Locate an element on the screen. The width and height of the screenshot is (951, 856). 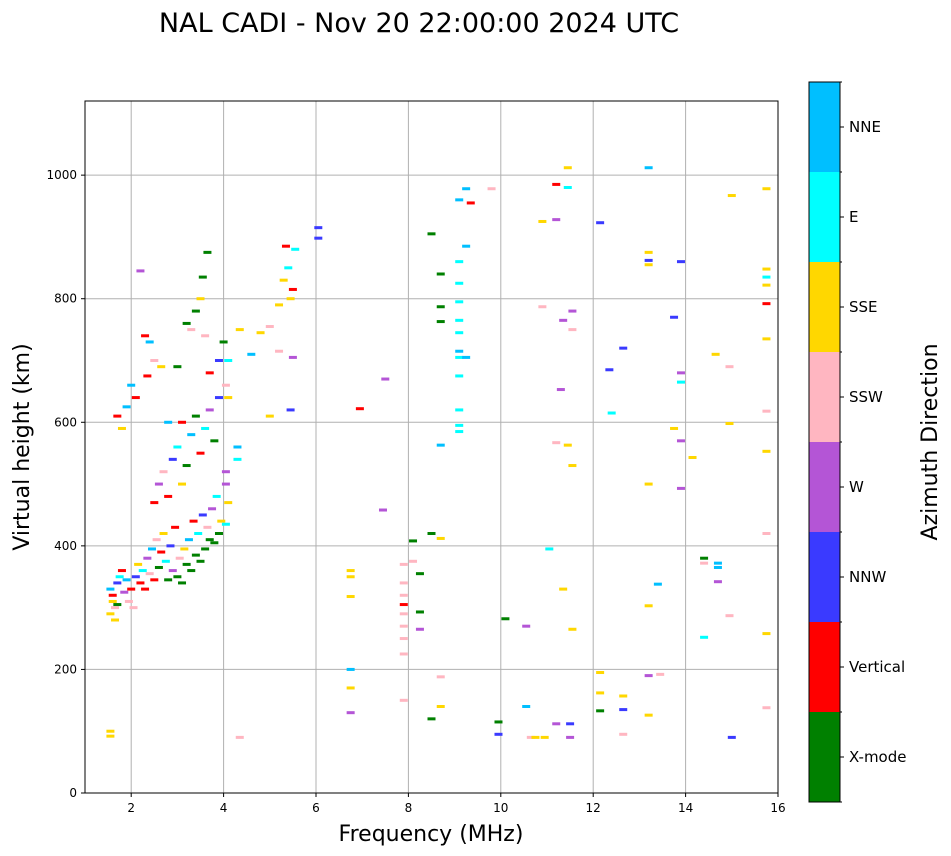
x-tick-label: 16 is located at coordinates (777, 808).